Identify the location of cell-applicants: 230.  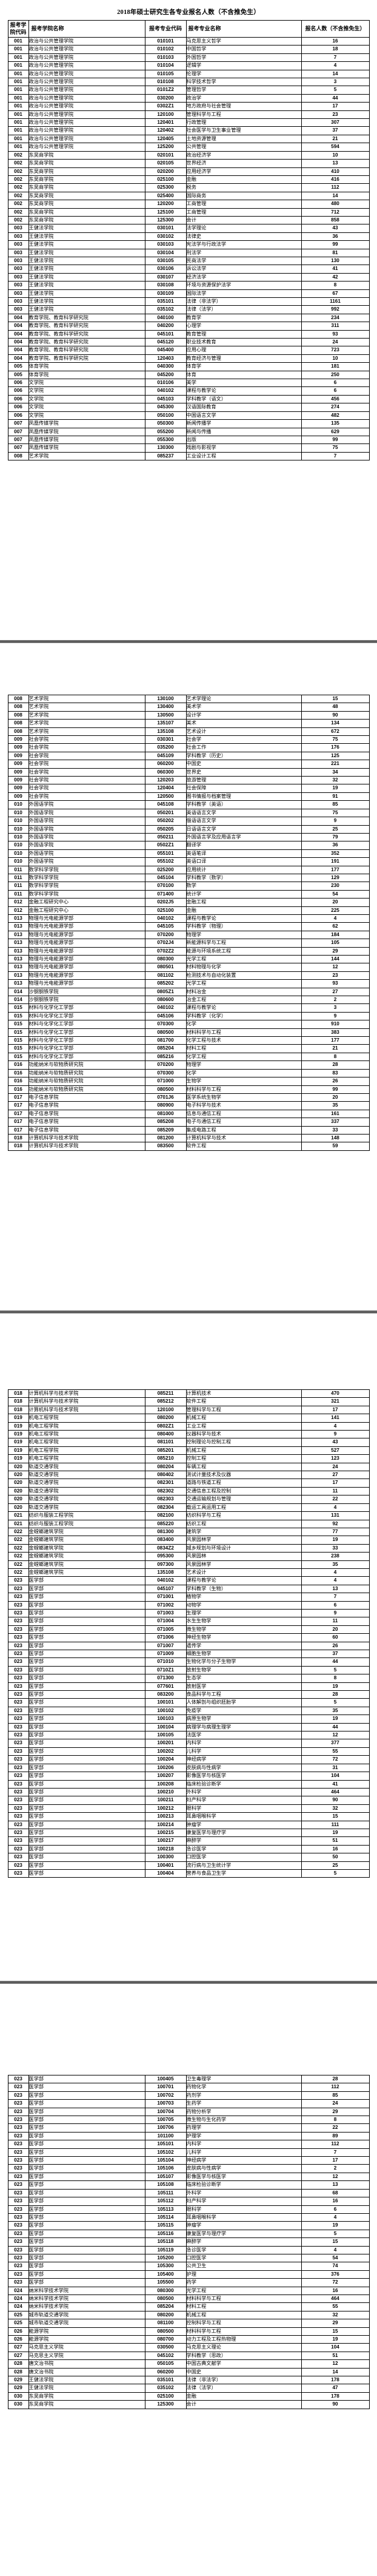
(336, 886).